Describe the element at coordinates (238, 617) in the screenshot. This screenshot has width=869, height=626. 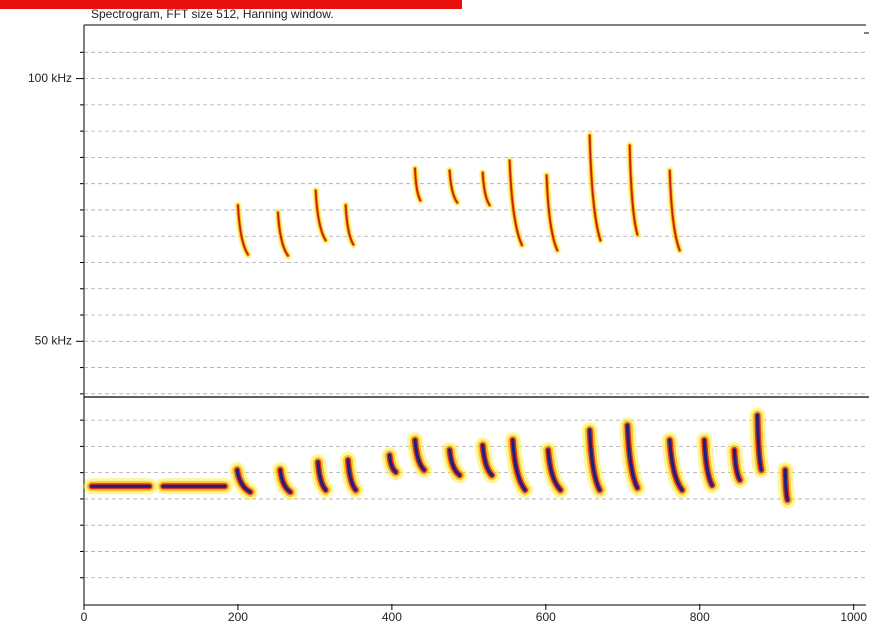
I see `x-tick-label: 200` at that location.